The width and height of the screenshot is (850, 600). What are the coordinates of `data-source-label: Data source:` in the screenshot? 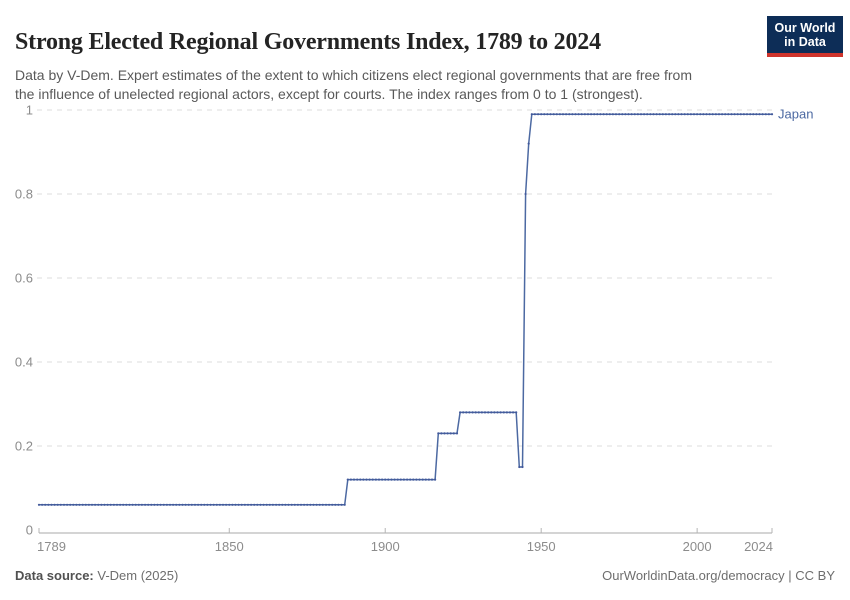 It's located at (54, 575).